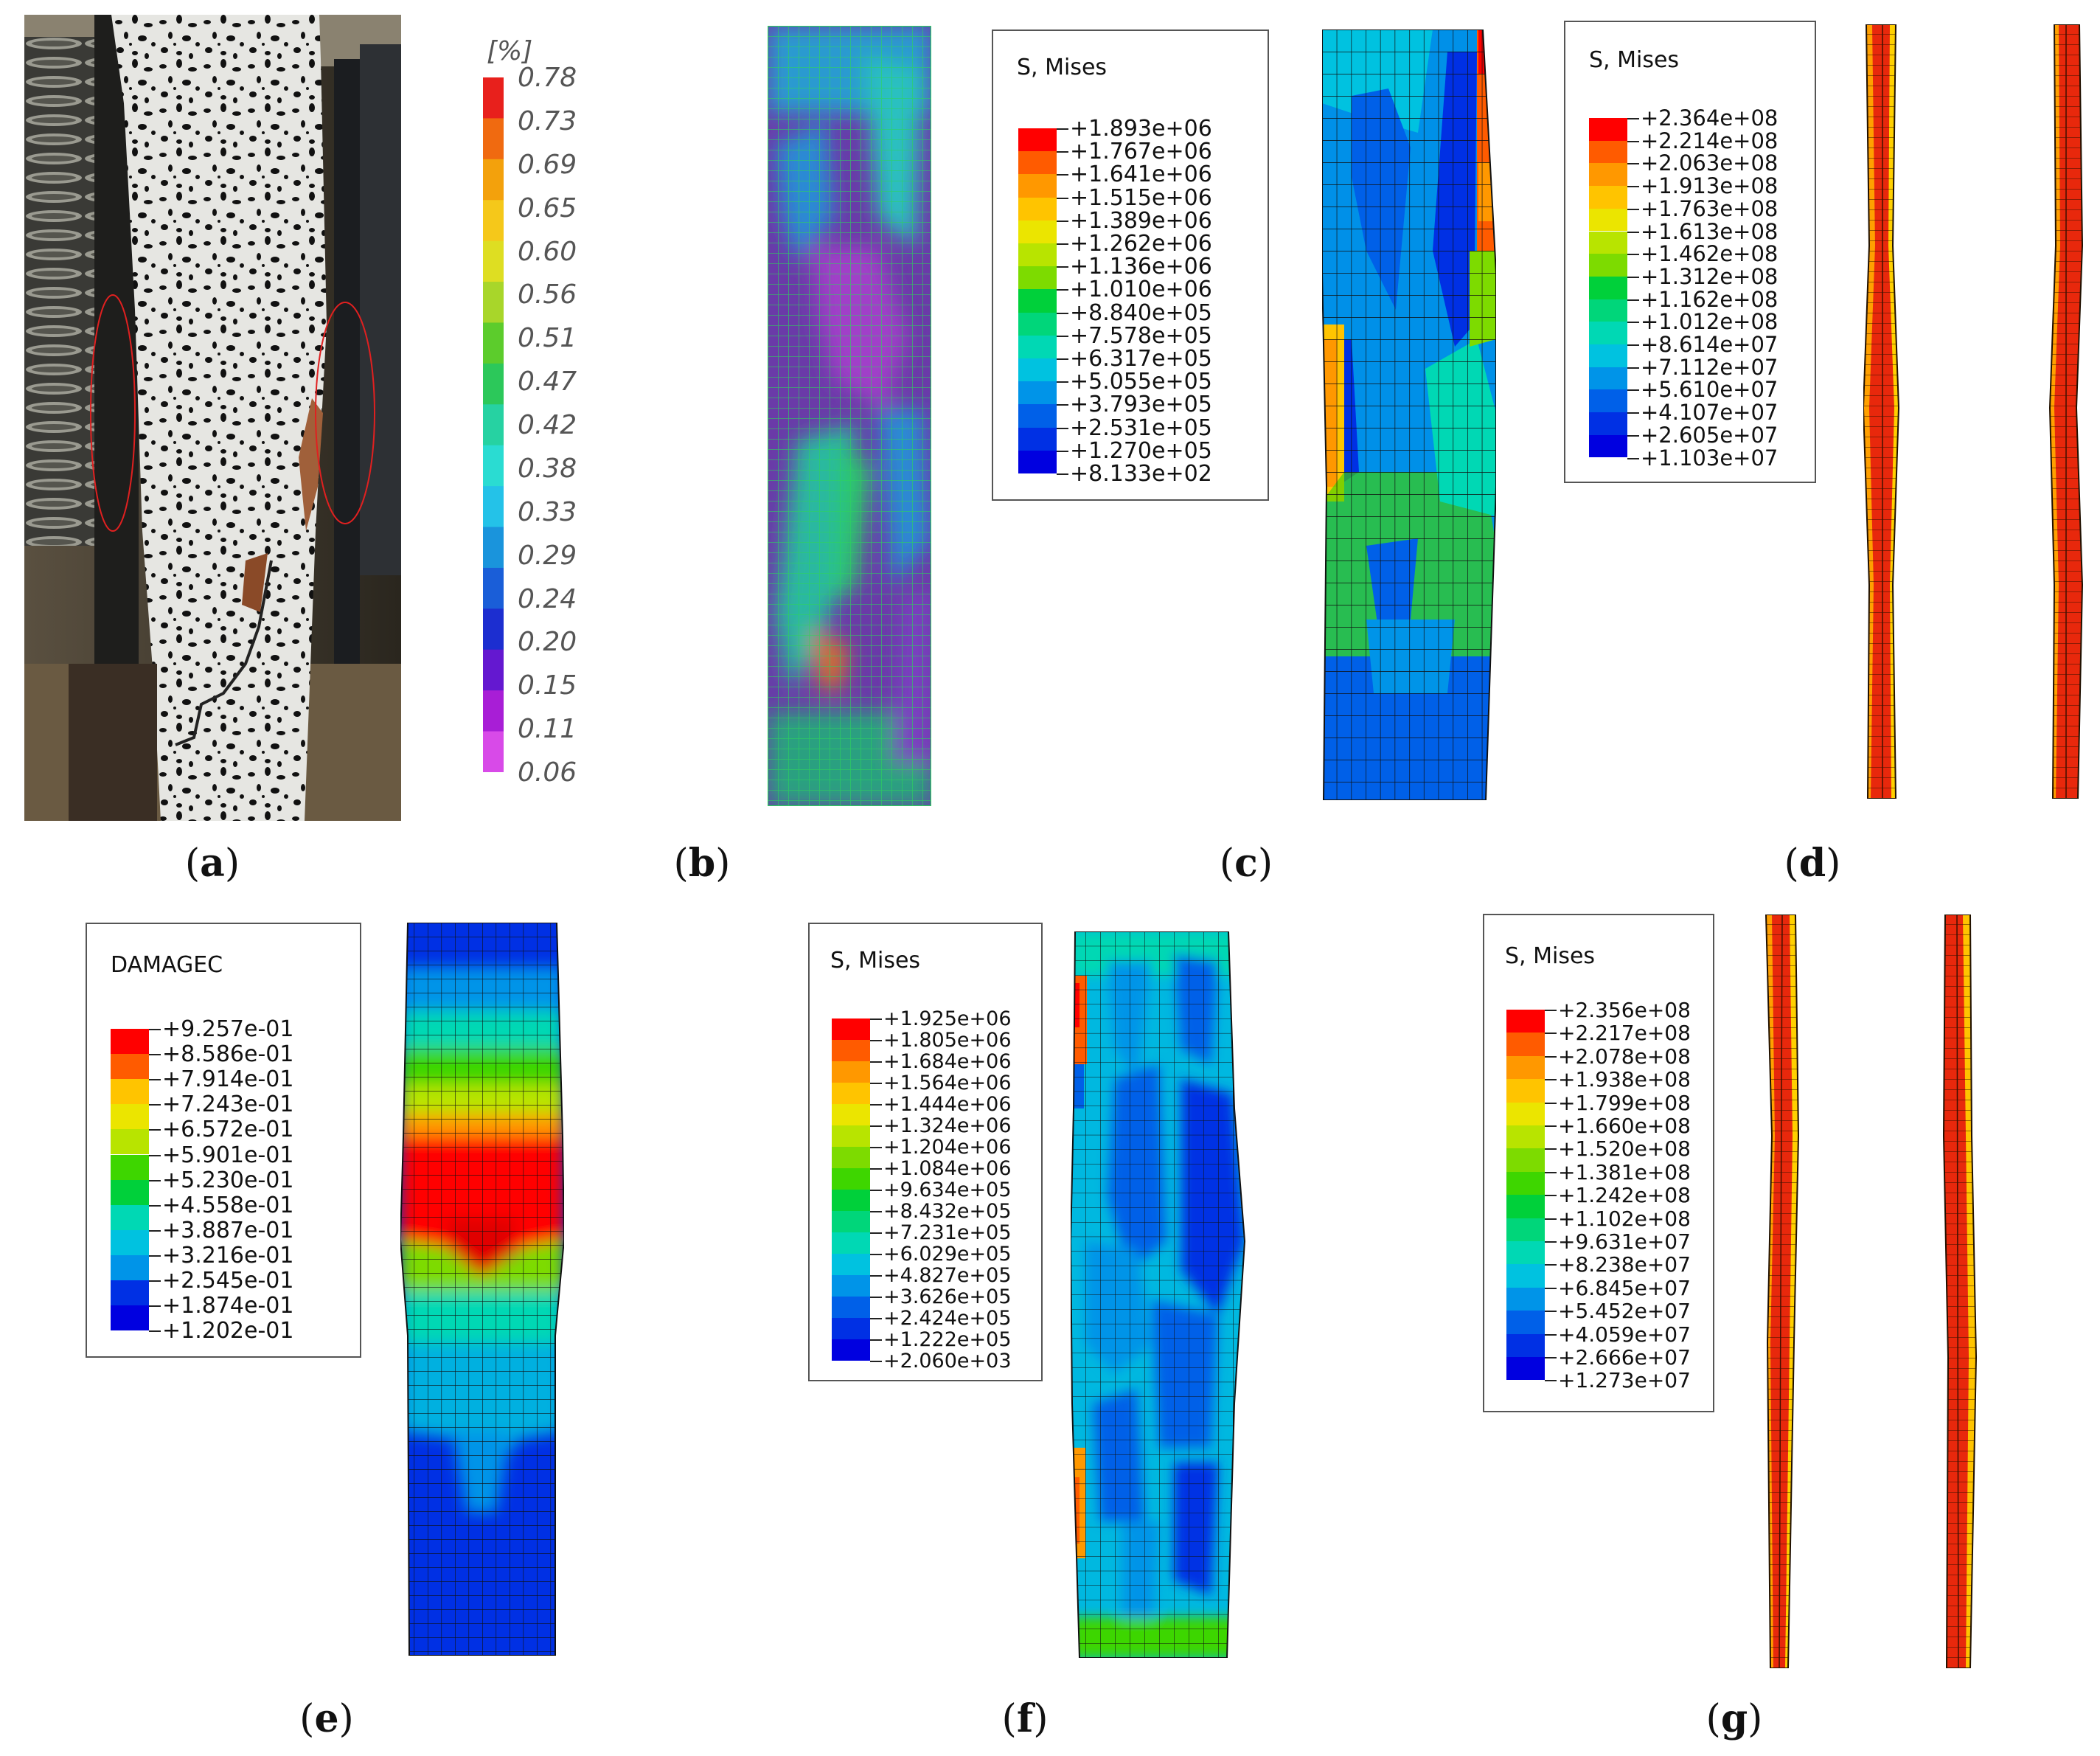 This screenshot has width=2100, height=1756. I want to click on legend-value: +1.012e+08, so click(1710, 322).